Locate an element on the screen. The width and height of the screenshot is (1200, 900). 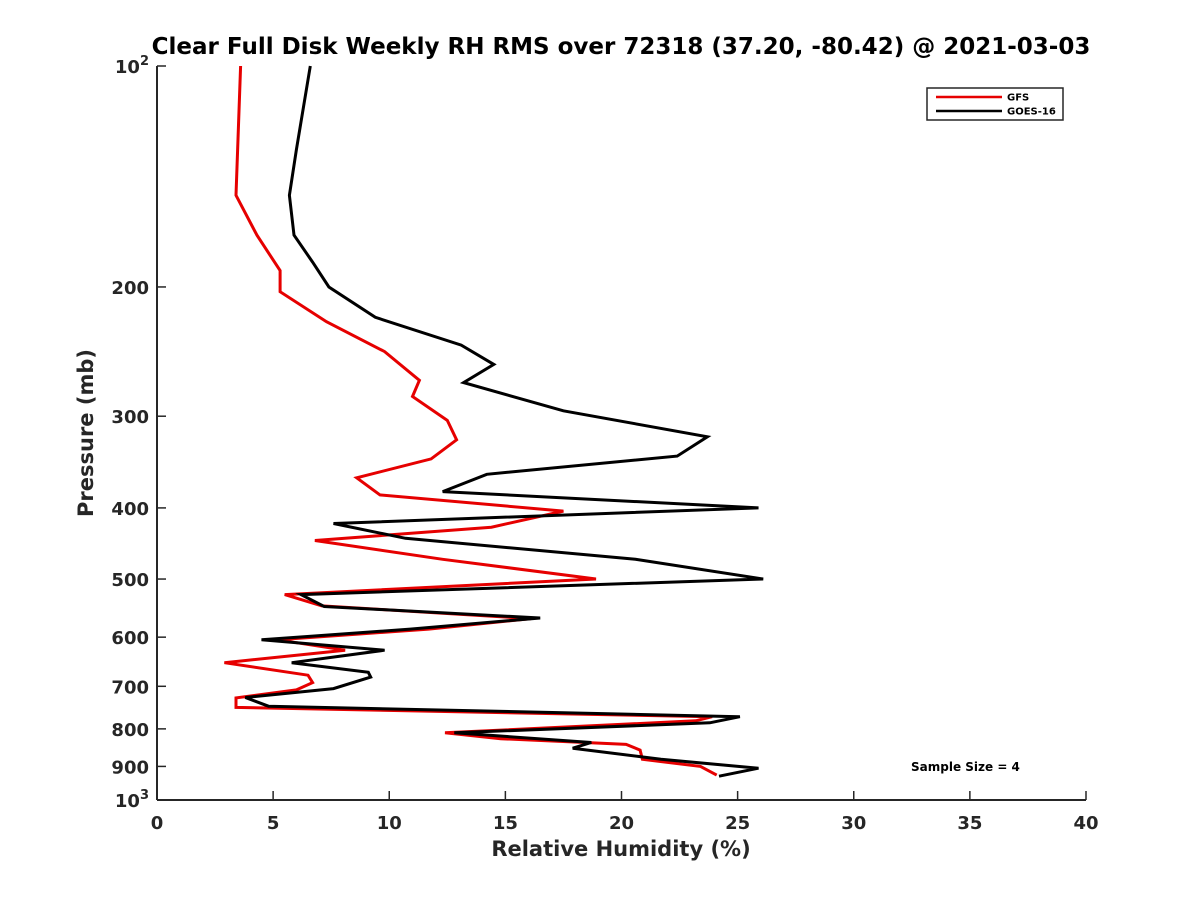
x-tick-label: 35 is located at coordinates (969, 823).